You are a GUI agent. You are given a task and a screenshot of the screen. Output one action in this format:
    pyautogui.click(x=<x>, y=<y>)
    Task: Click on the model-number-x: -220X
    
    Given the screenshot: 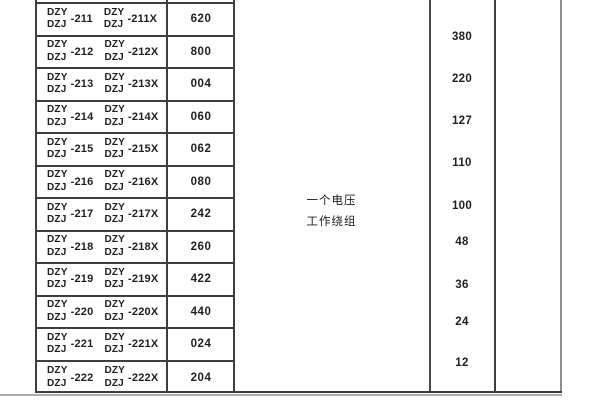 What is the action you would take?
    pyautogui.click(x=143, y=311)
    